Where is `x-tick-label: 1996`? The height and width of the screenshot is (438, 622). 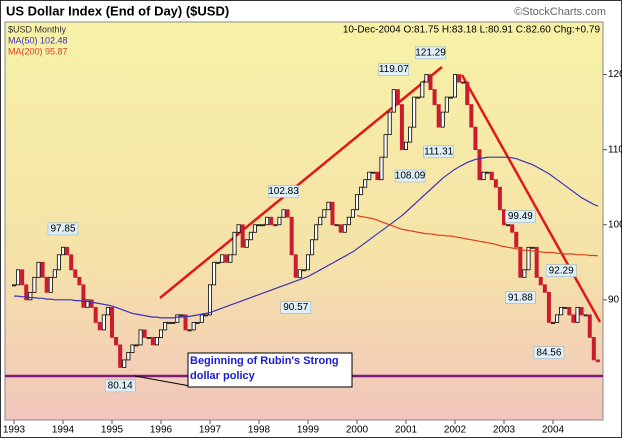 x-tick-label: 1996 is located at coordinates (161, 430).